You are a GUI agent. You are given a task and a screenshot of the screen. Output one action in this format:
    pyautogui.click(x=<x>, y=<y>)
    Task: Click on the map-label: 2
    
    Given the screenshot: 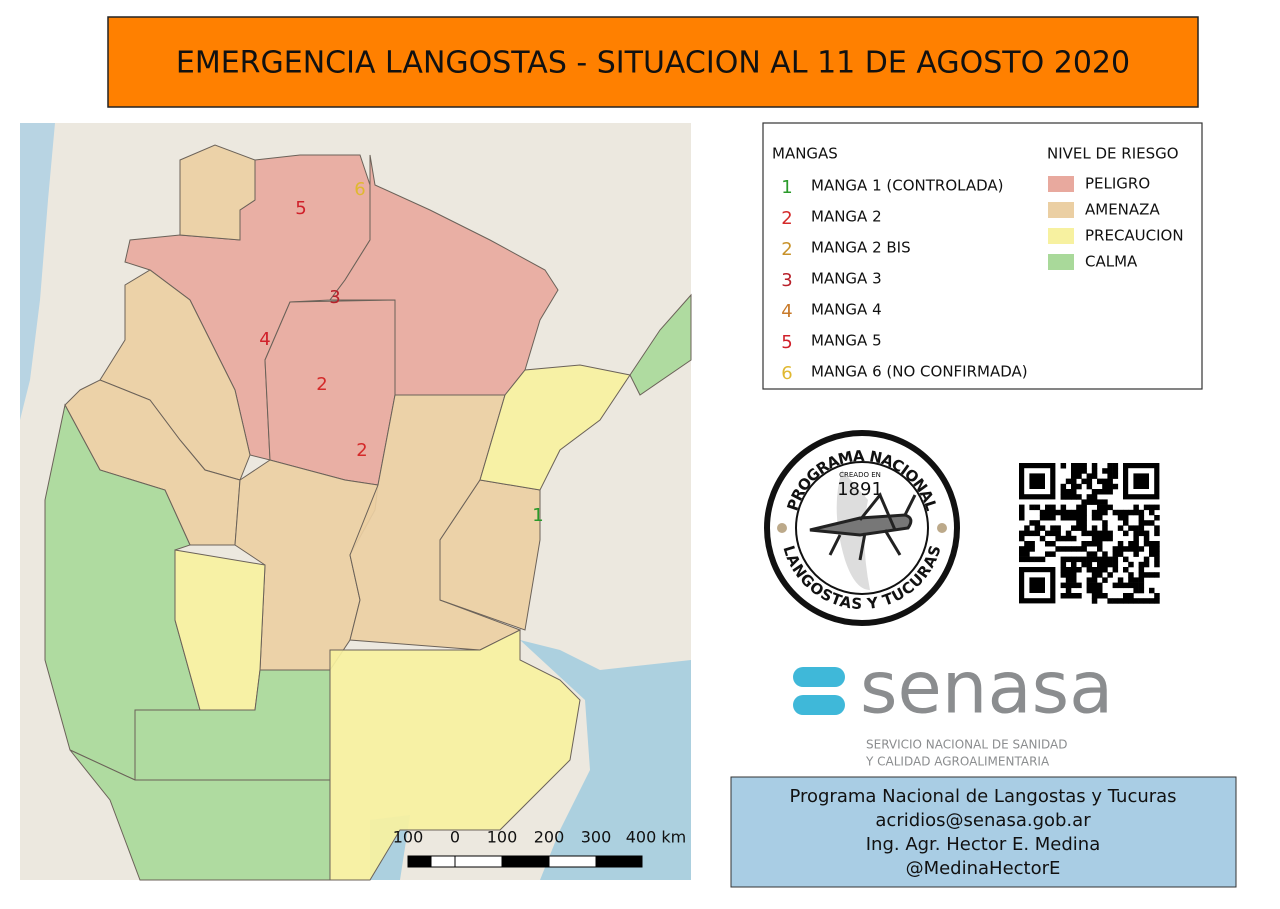 What is the action you would take?
    pyautogui.click(x=321, y=384)
    